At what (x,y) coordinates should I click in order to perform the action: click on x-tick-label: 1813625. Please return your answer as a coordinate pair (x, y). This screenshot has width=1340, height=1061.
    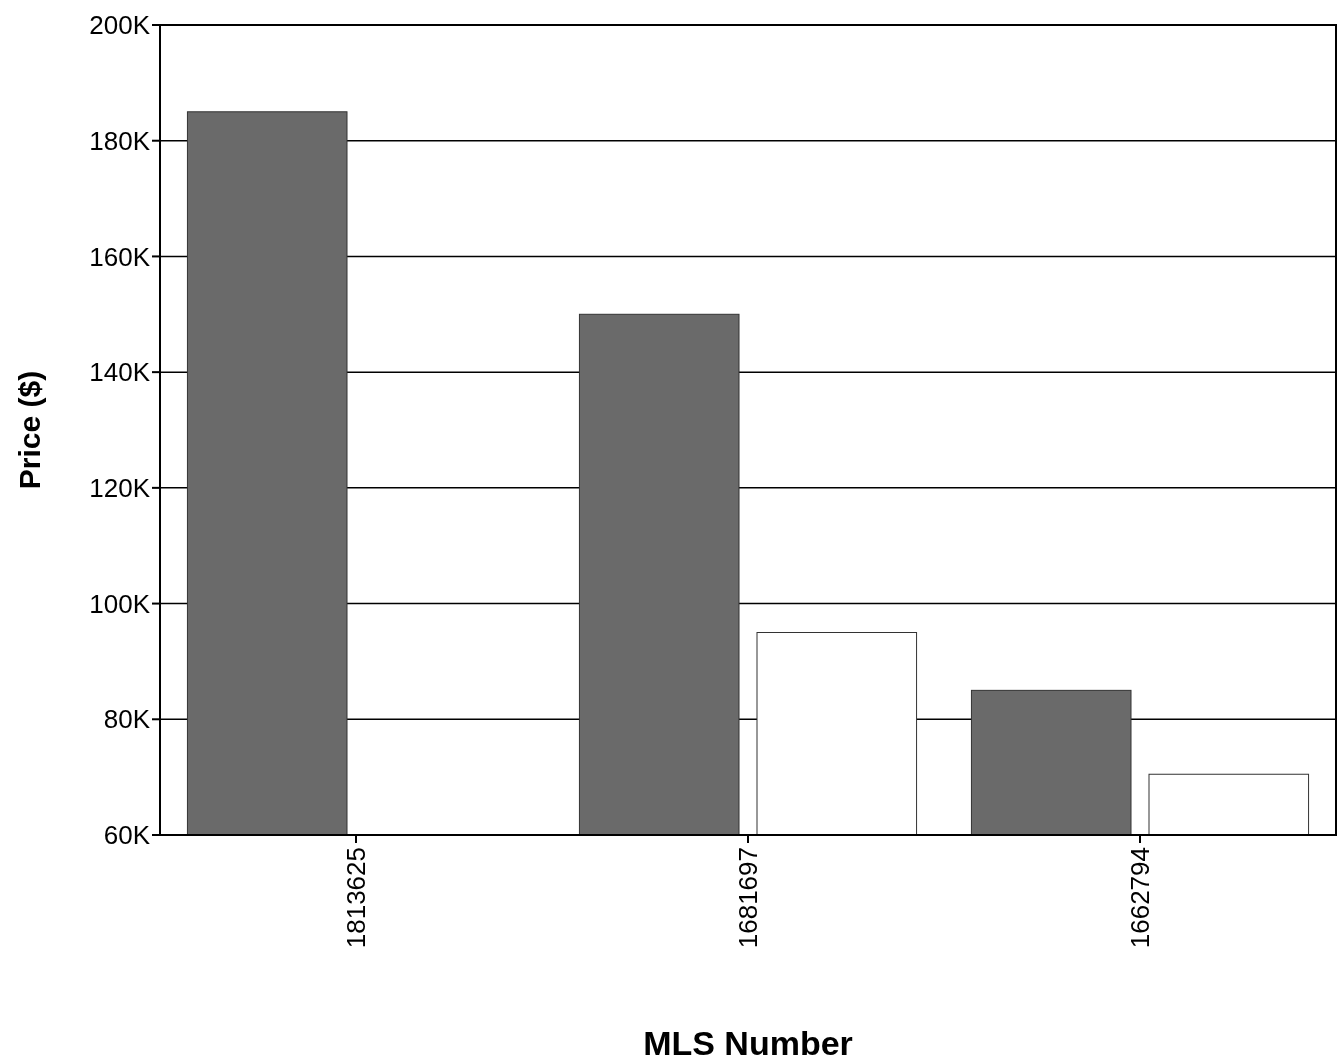
    Looking at the image, I should click on (356, 898).